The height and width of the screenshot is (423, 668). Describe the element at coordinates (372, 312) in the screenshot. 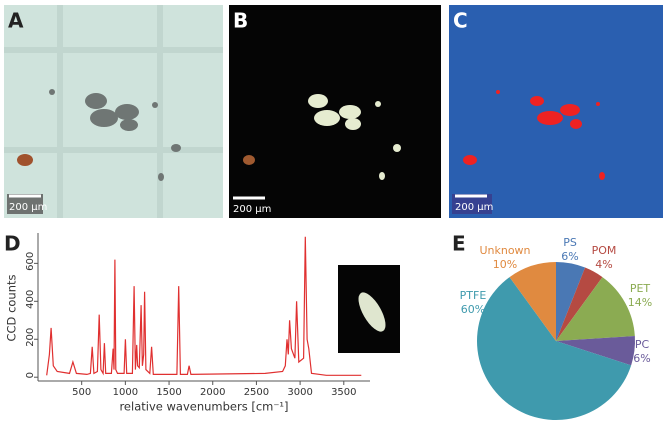

I see `inset-particle` at that location.